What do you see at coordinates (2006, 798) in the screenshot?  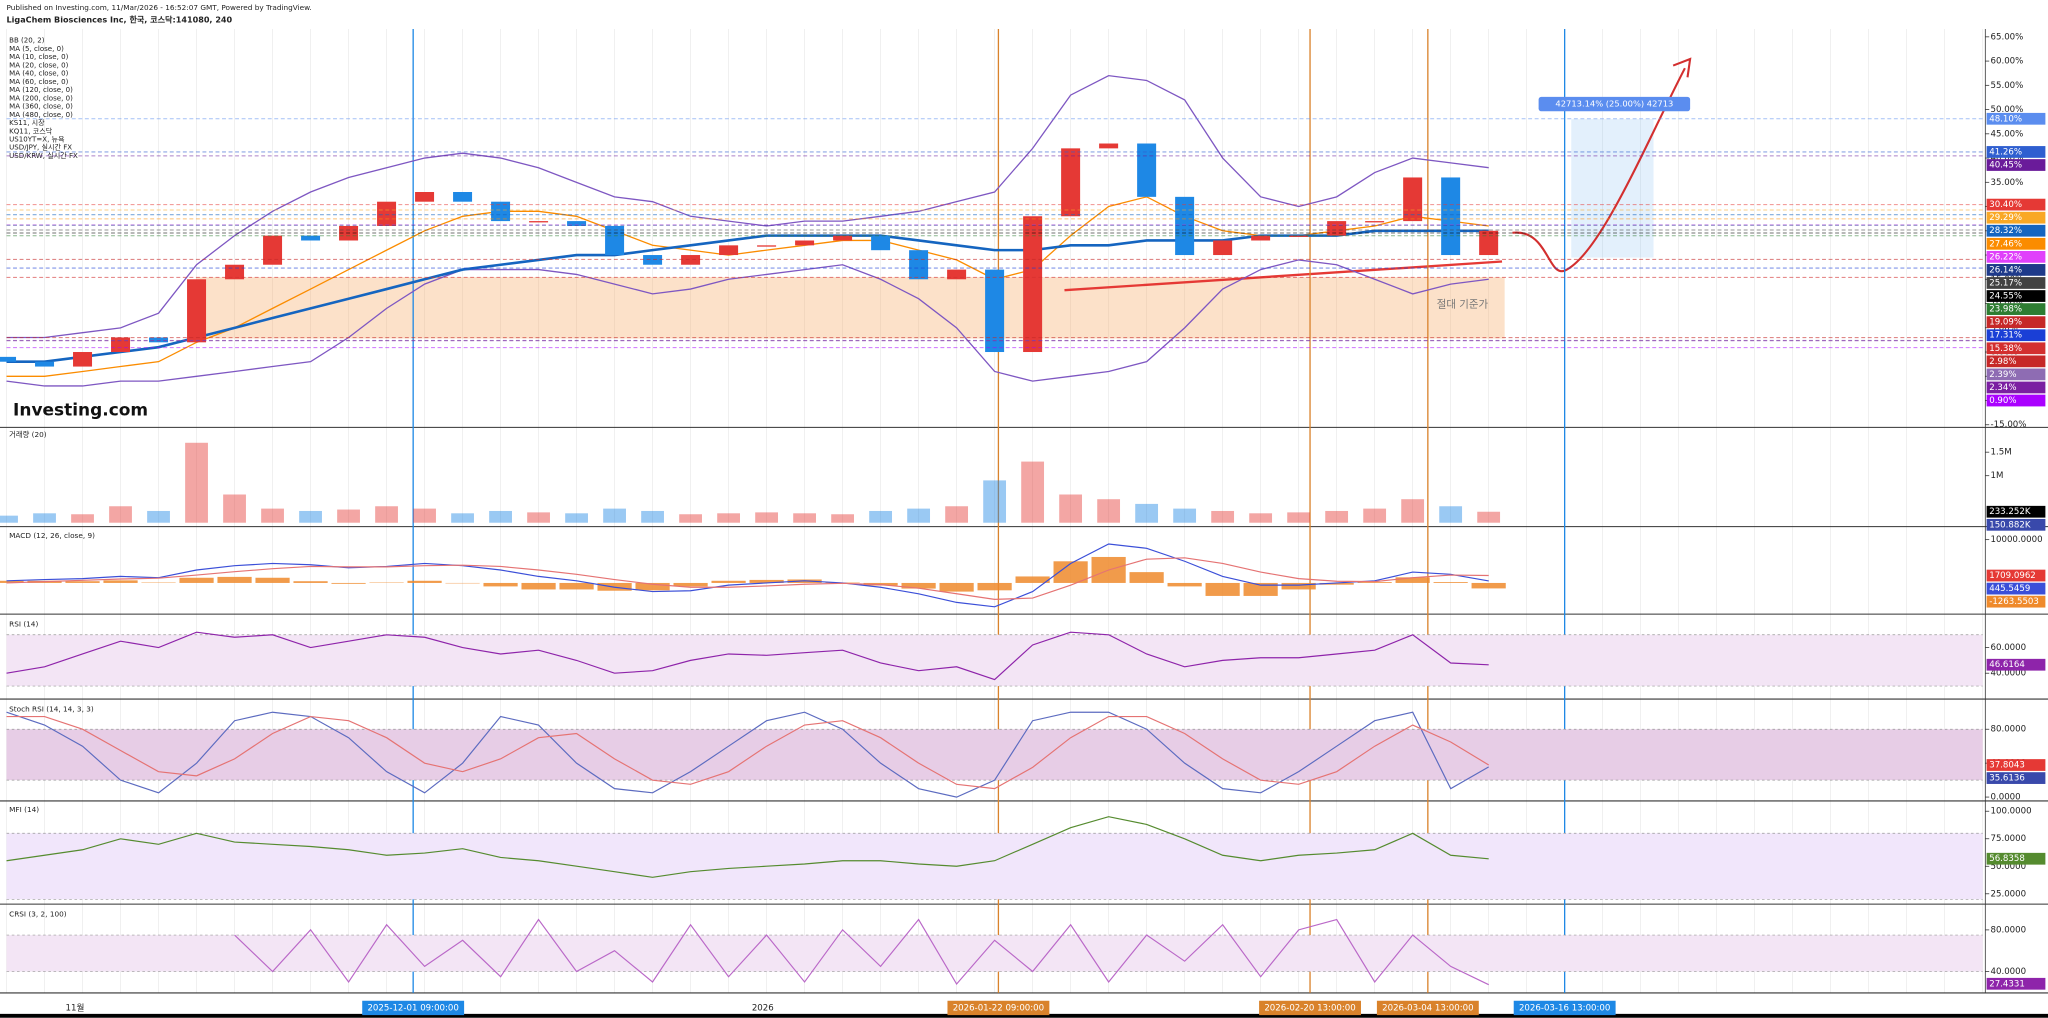 I see `y-tick-label: 0.0000` at bounding box center [2006, 798].